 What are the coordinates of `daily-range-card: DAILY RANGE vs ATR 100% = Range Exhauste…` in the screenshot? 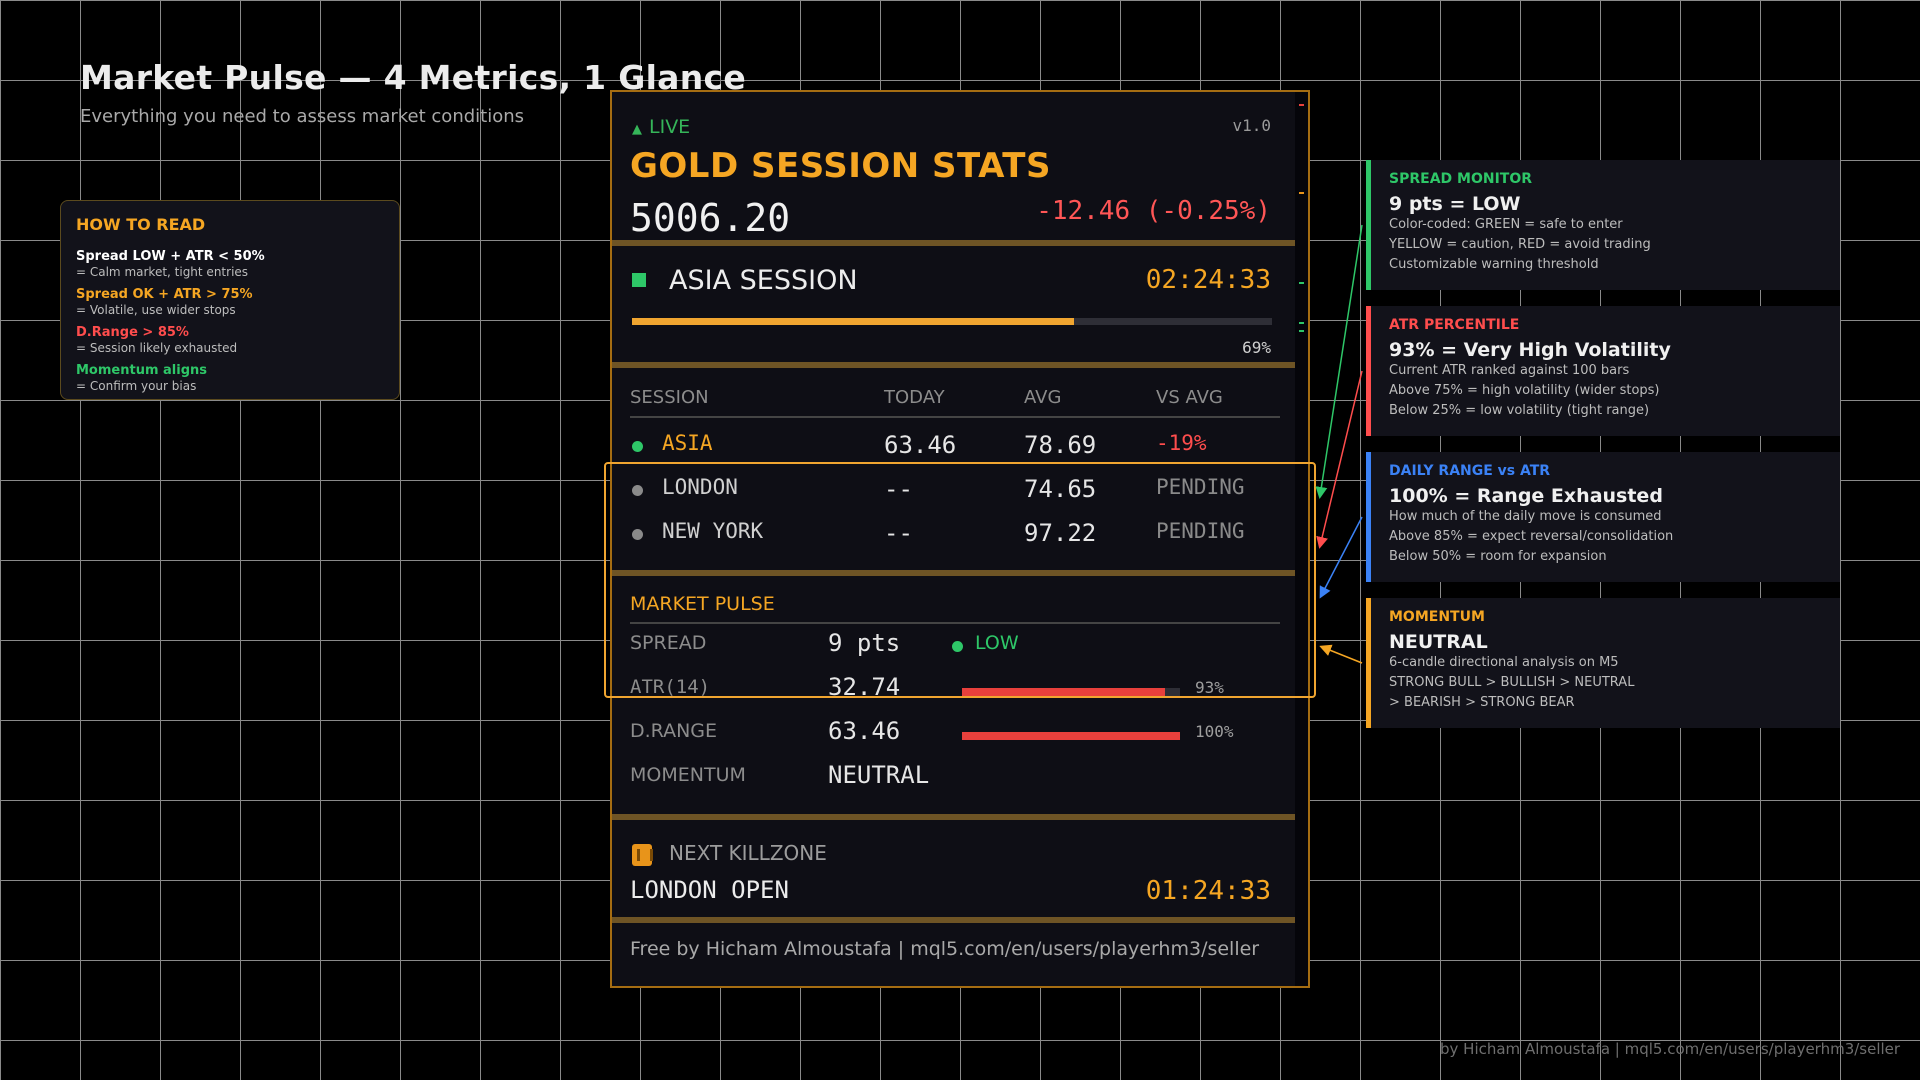 It's located at (1603, 517).